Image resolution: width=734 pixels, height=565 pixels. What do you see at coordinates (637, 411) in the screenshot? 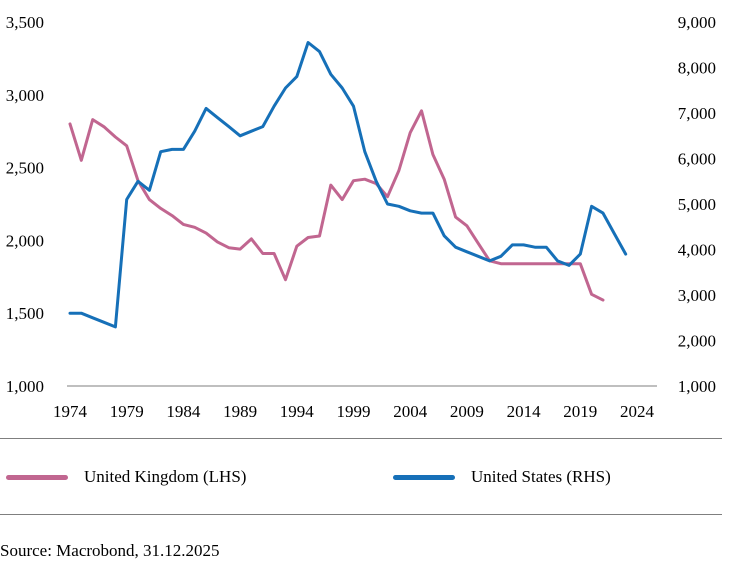
I see `x-tick-label: 2024` at bounding box center [637, 411].